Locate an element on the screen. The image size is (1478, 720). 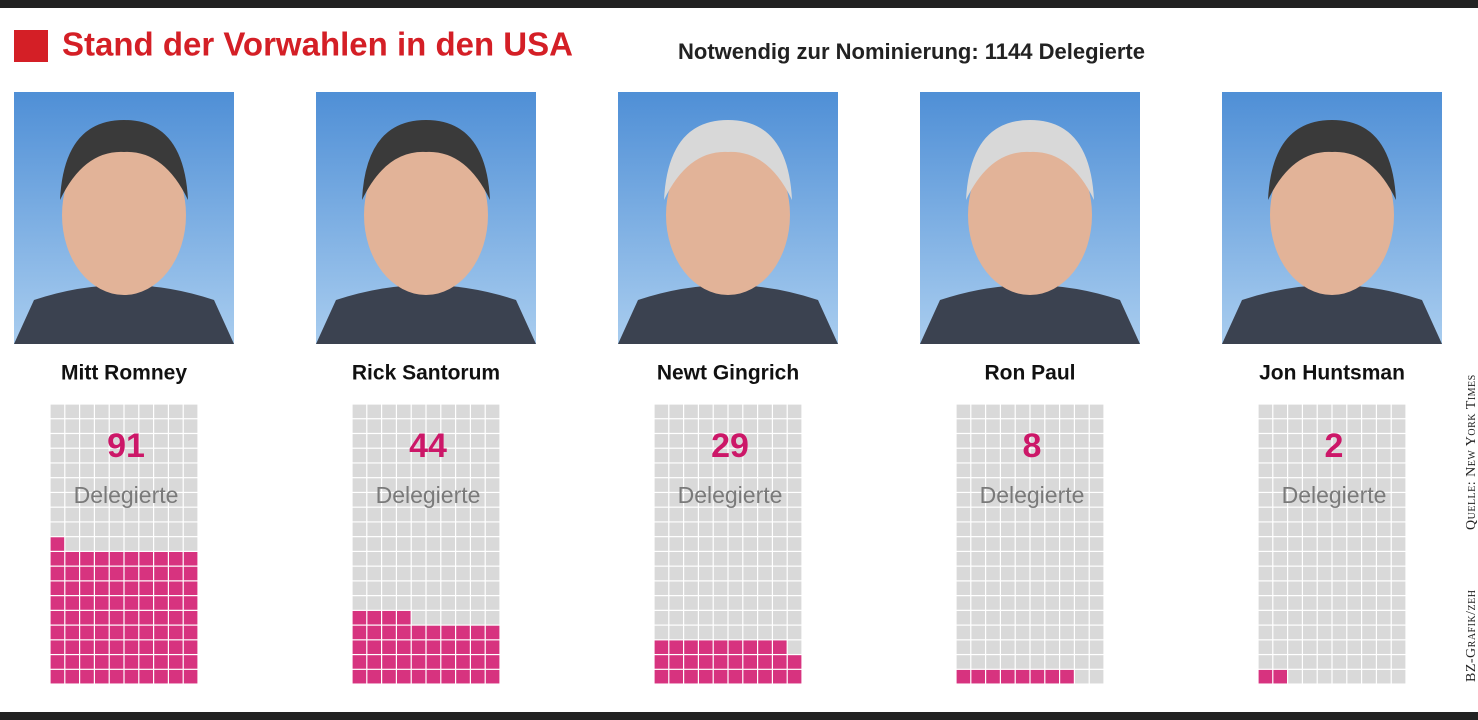
value-label: 8 is located at coordinates (1032, 446).